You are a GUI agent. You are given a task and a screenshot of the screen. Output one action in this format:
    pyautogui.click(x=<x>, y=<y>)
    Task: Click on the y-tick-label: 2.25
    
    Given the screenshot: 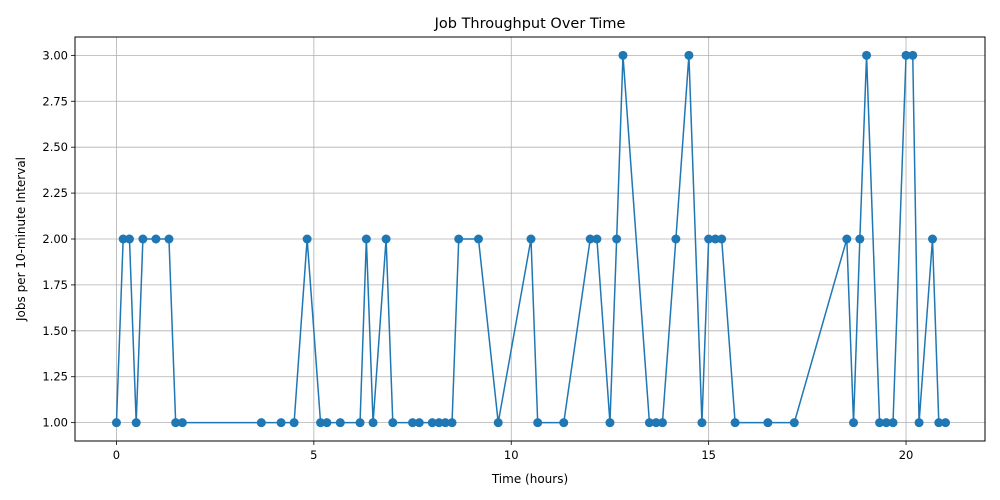 What is the action you would take?
    pyautogui.click(x=55, y=193)
    